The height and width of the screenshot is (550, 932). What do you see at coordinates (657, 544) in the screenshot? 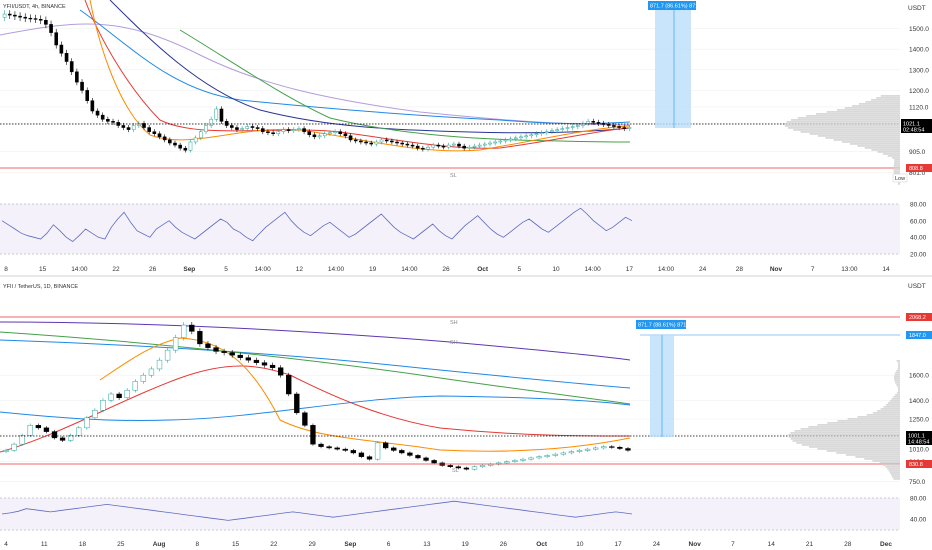
I see `bottom-x-tick: 24` at bounding box center [657, 544].